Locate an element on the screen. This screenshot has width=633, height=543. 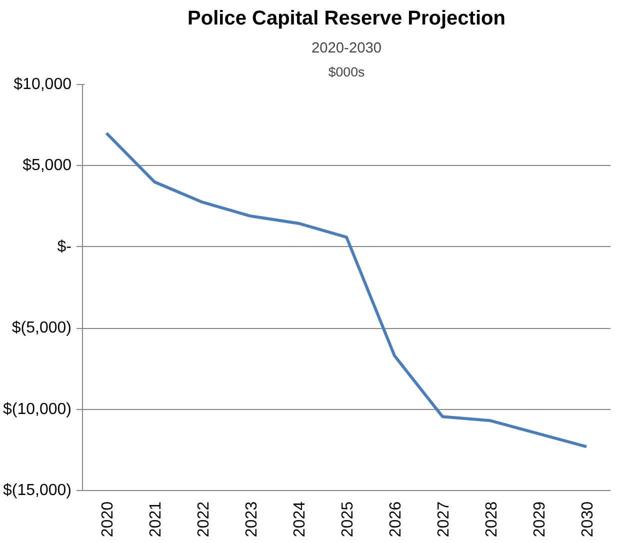
x-tick-label: 2025 is located at coordinates (348, 519).